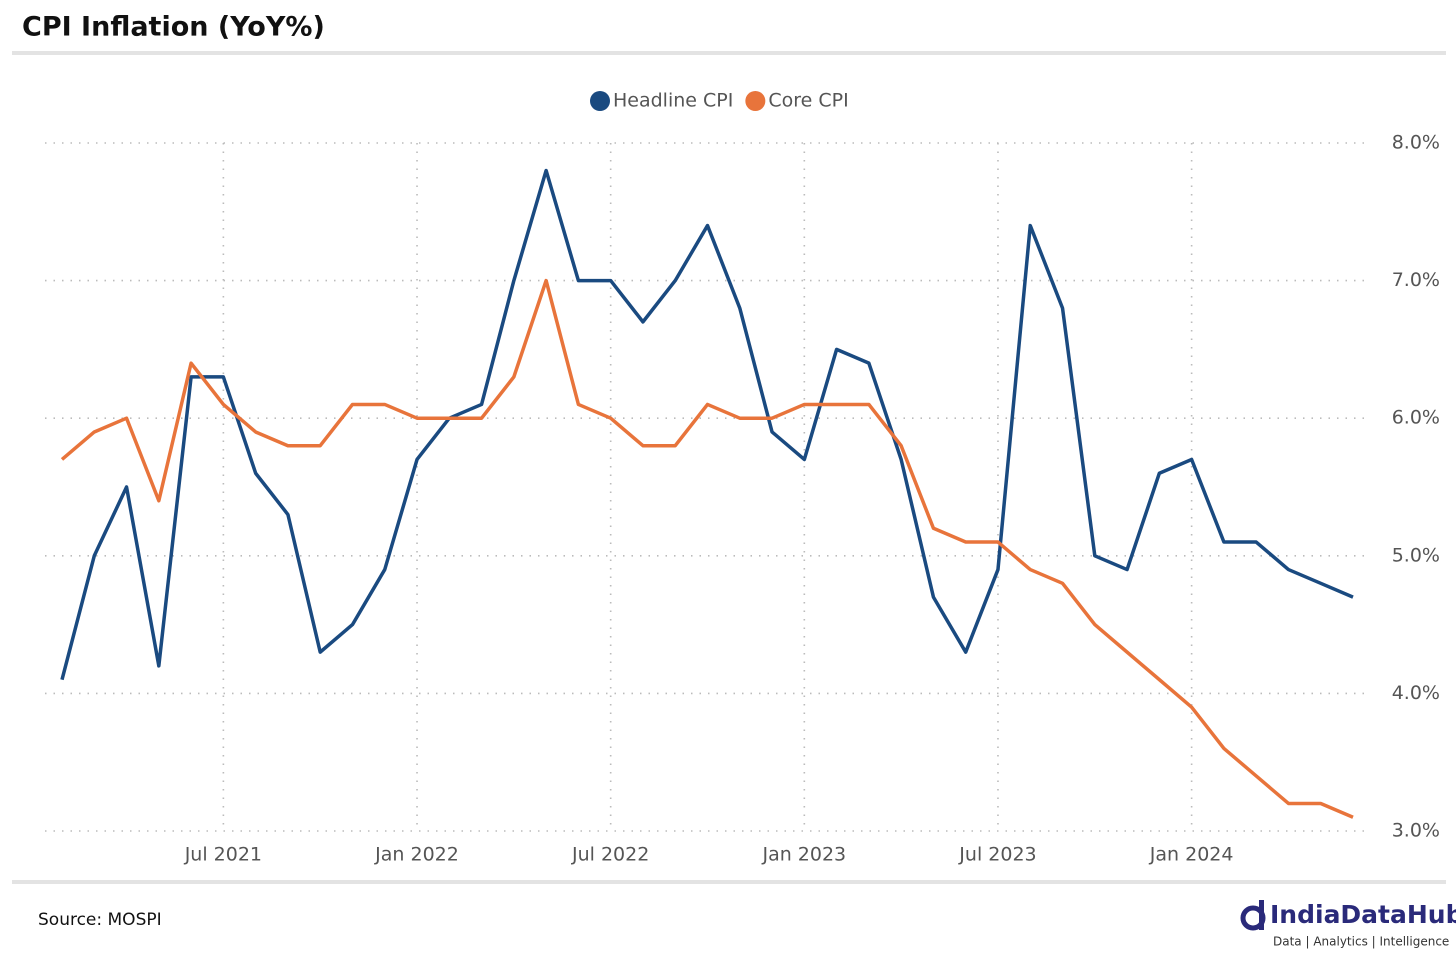 The image size is (1456, 960). I want to click on y-tick-label: 6.0%, so click(1416, 418).